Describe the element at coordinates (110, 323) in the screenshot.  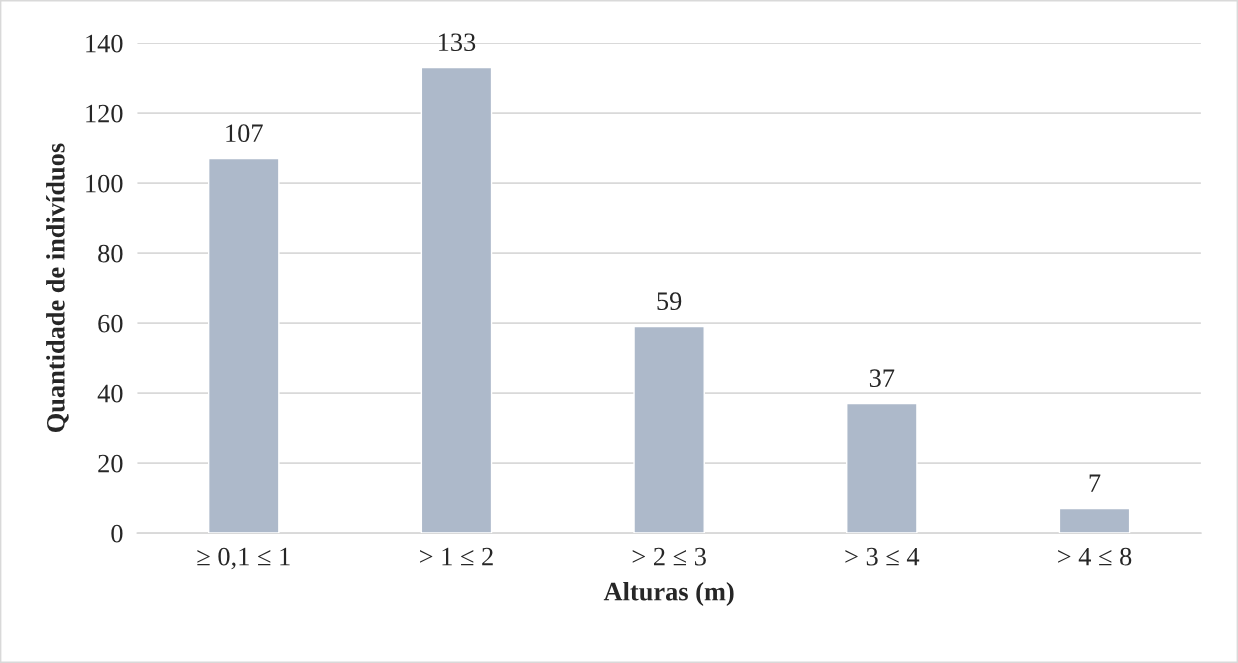
I see `y-tick-label: 60` at that location.